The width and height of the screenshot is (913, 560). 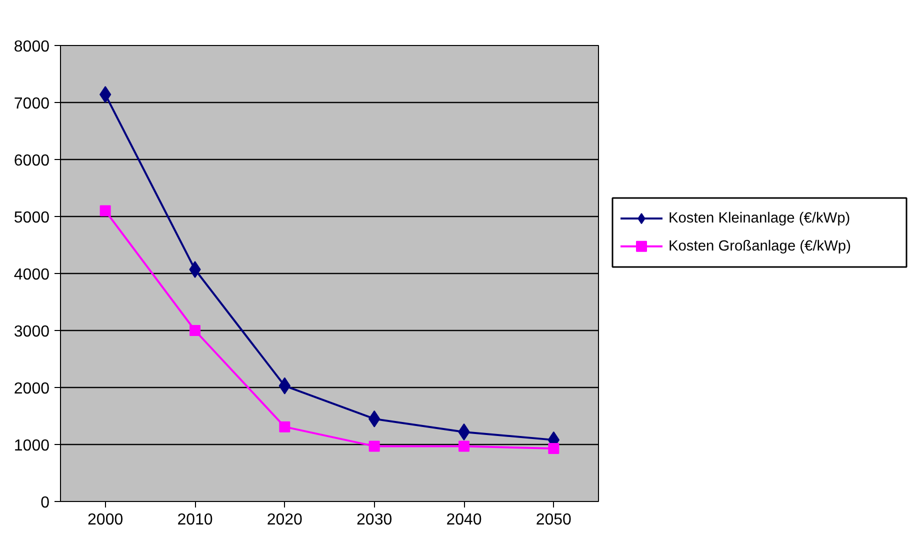 I want to click on x-tick-label: 2000, so click(x=106, y=520).